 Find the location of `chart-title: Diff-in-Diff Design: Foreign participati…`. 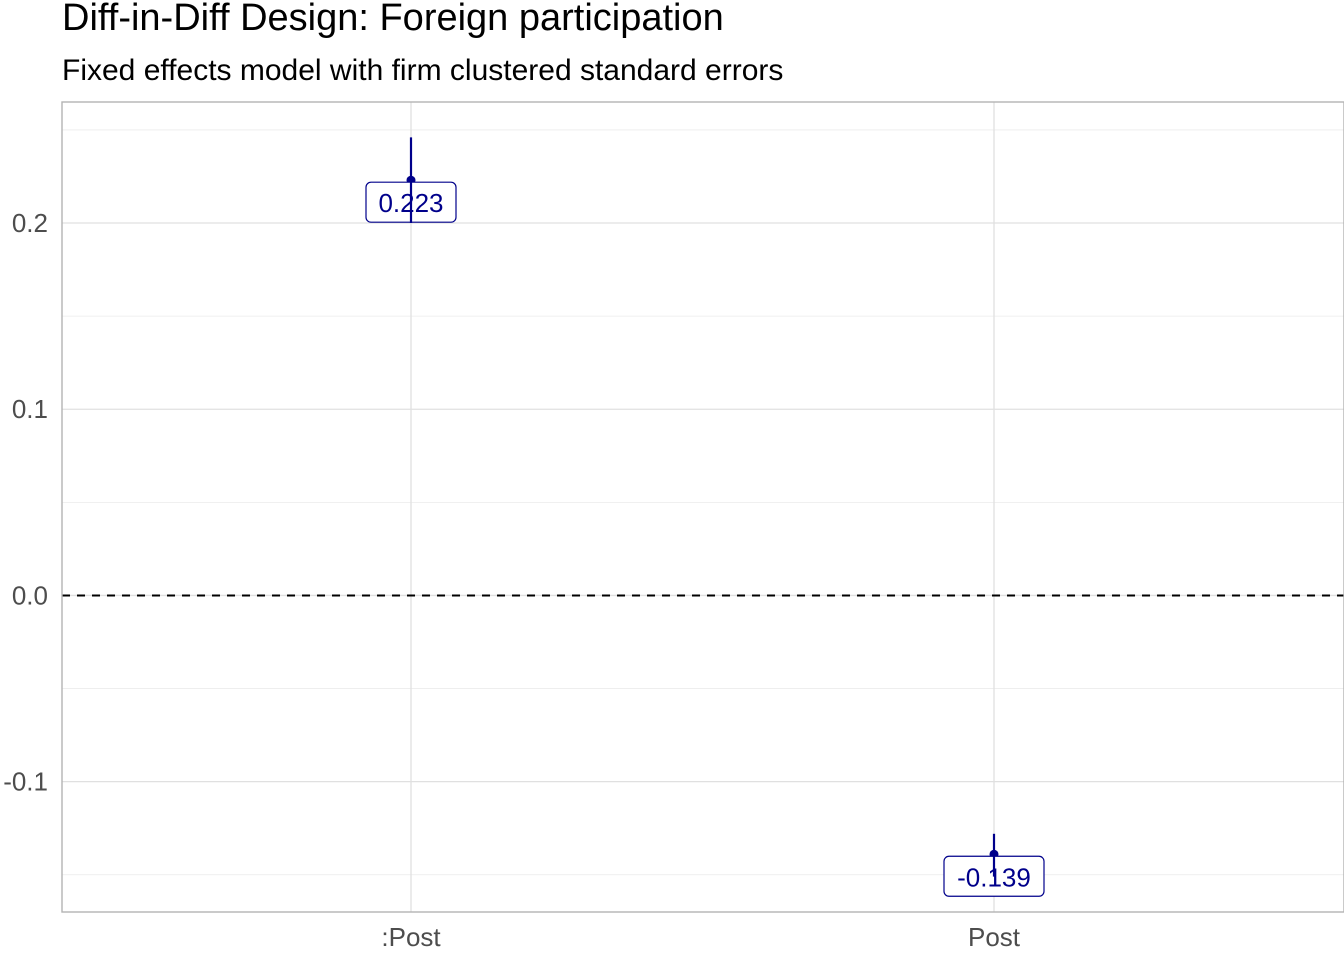

chart-title: Diff-in-Diff Design: Foreign participati… is located at coordinates (393, 19).